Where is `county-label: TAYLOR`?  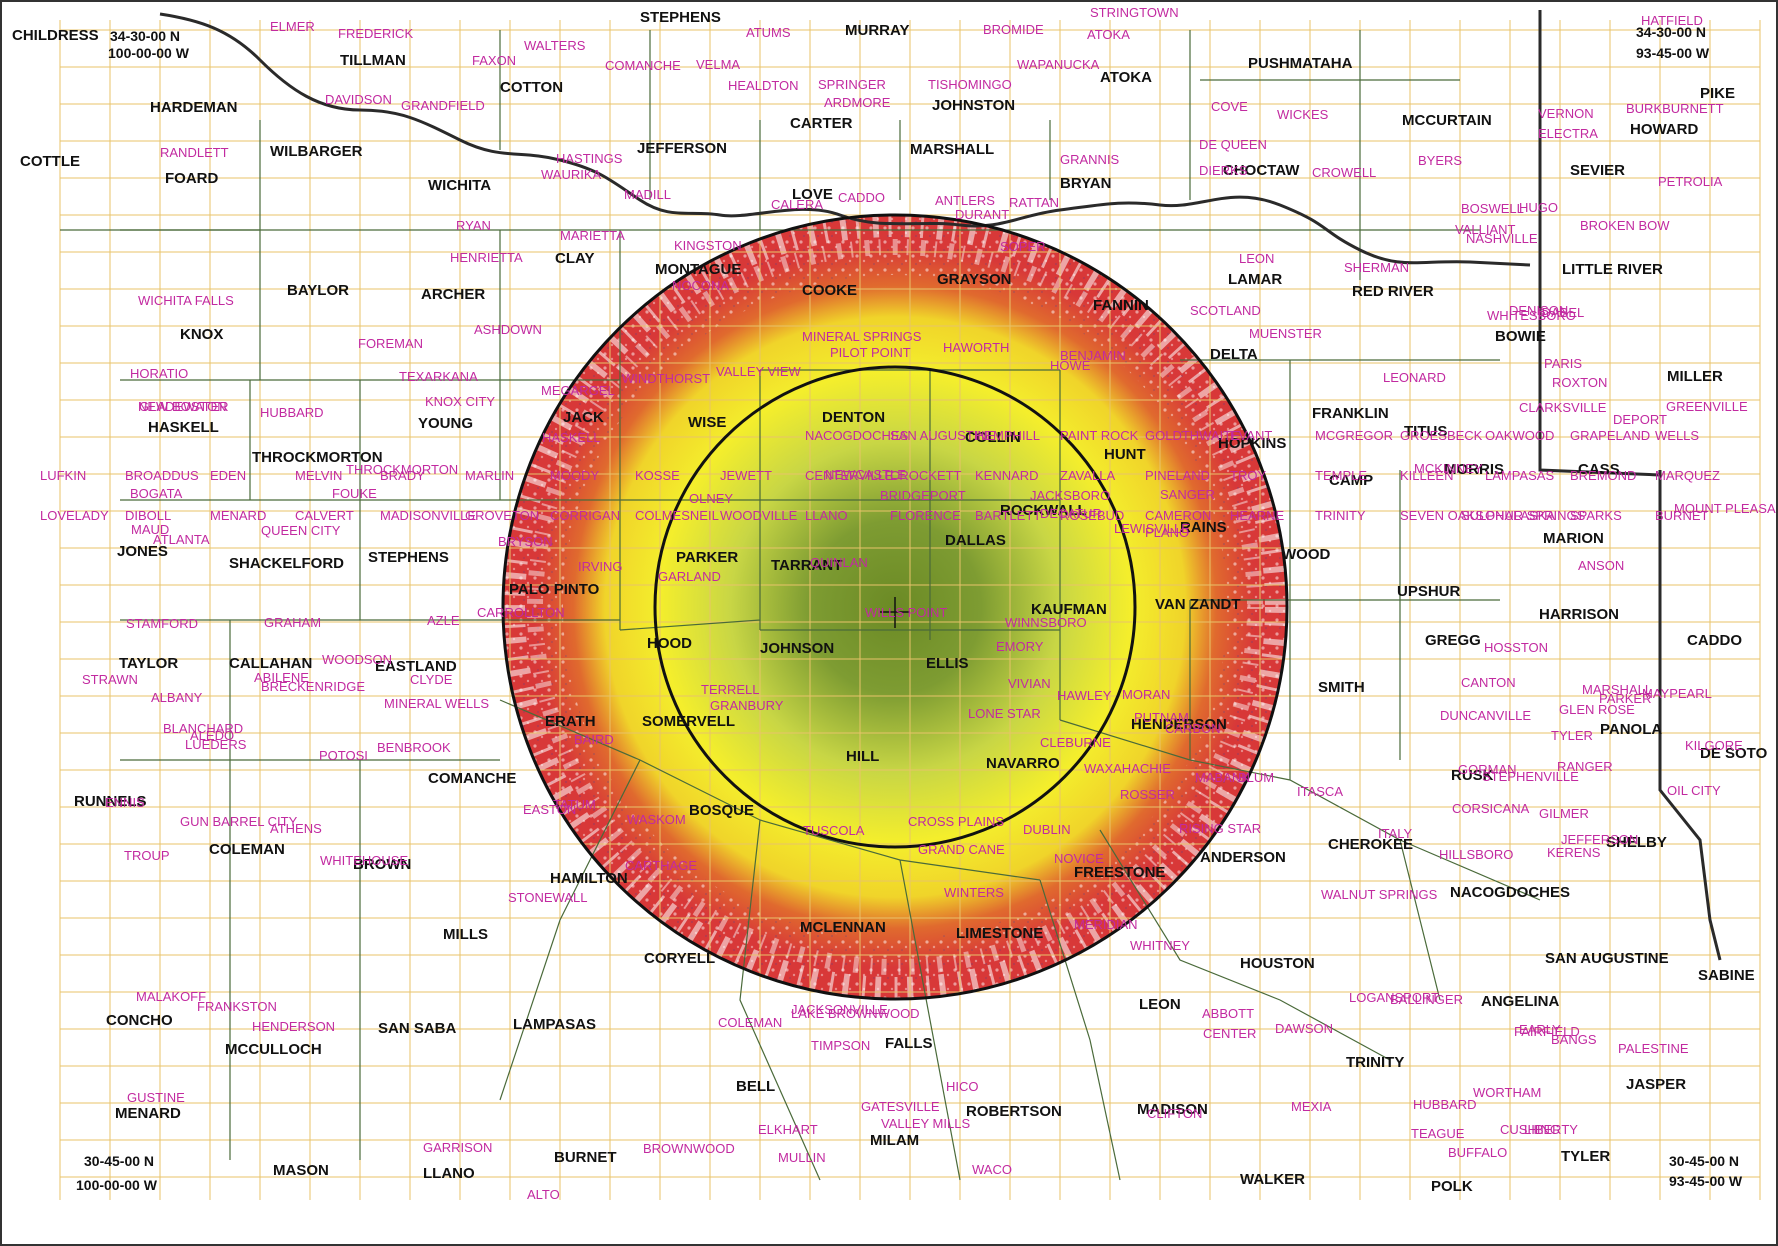
county-label: TAYLOR is located at coordinates (148, 663).